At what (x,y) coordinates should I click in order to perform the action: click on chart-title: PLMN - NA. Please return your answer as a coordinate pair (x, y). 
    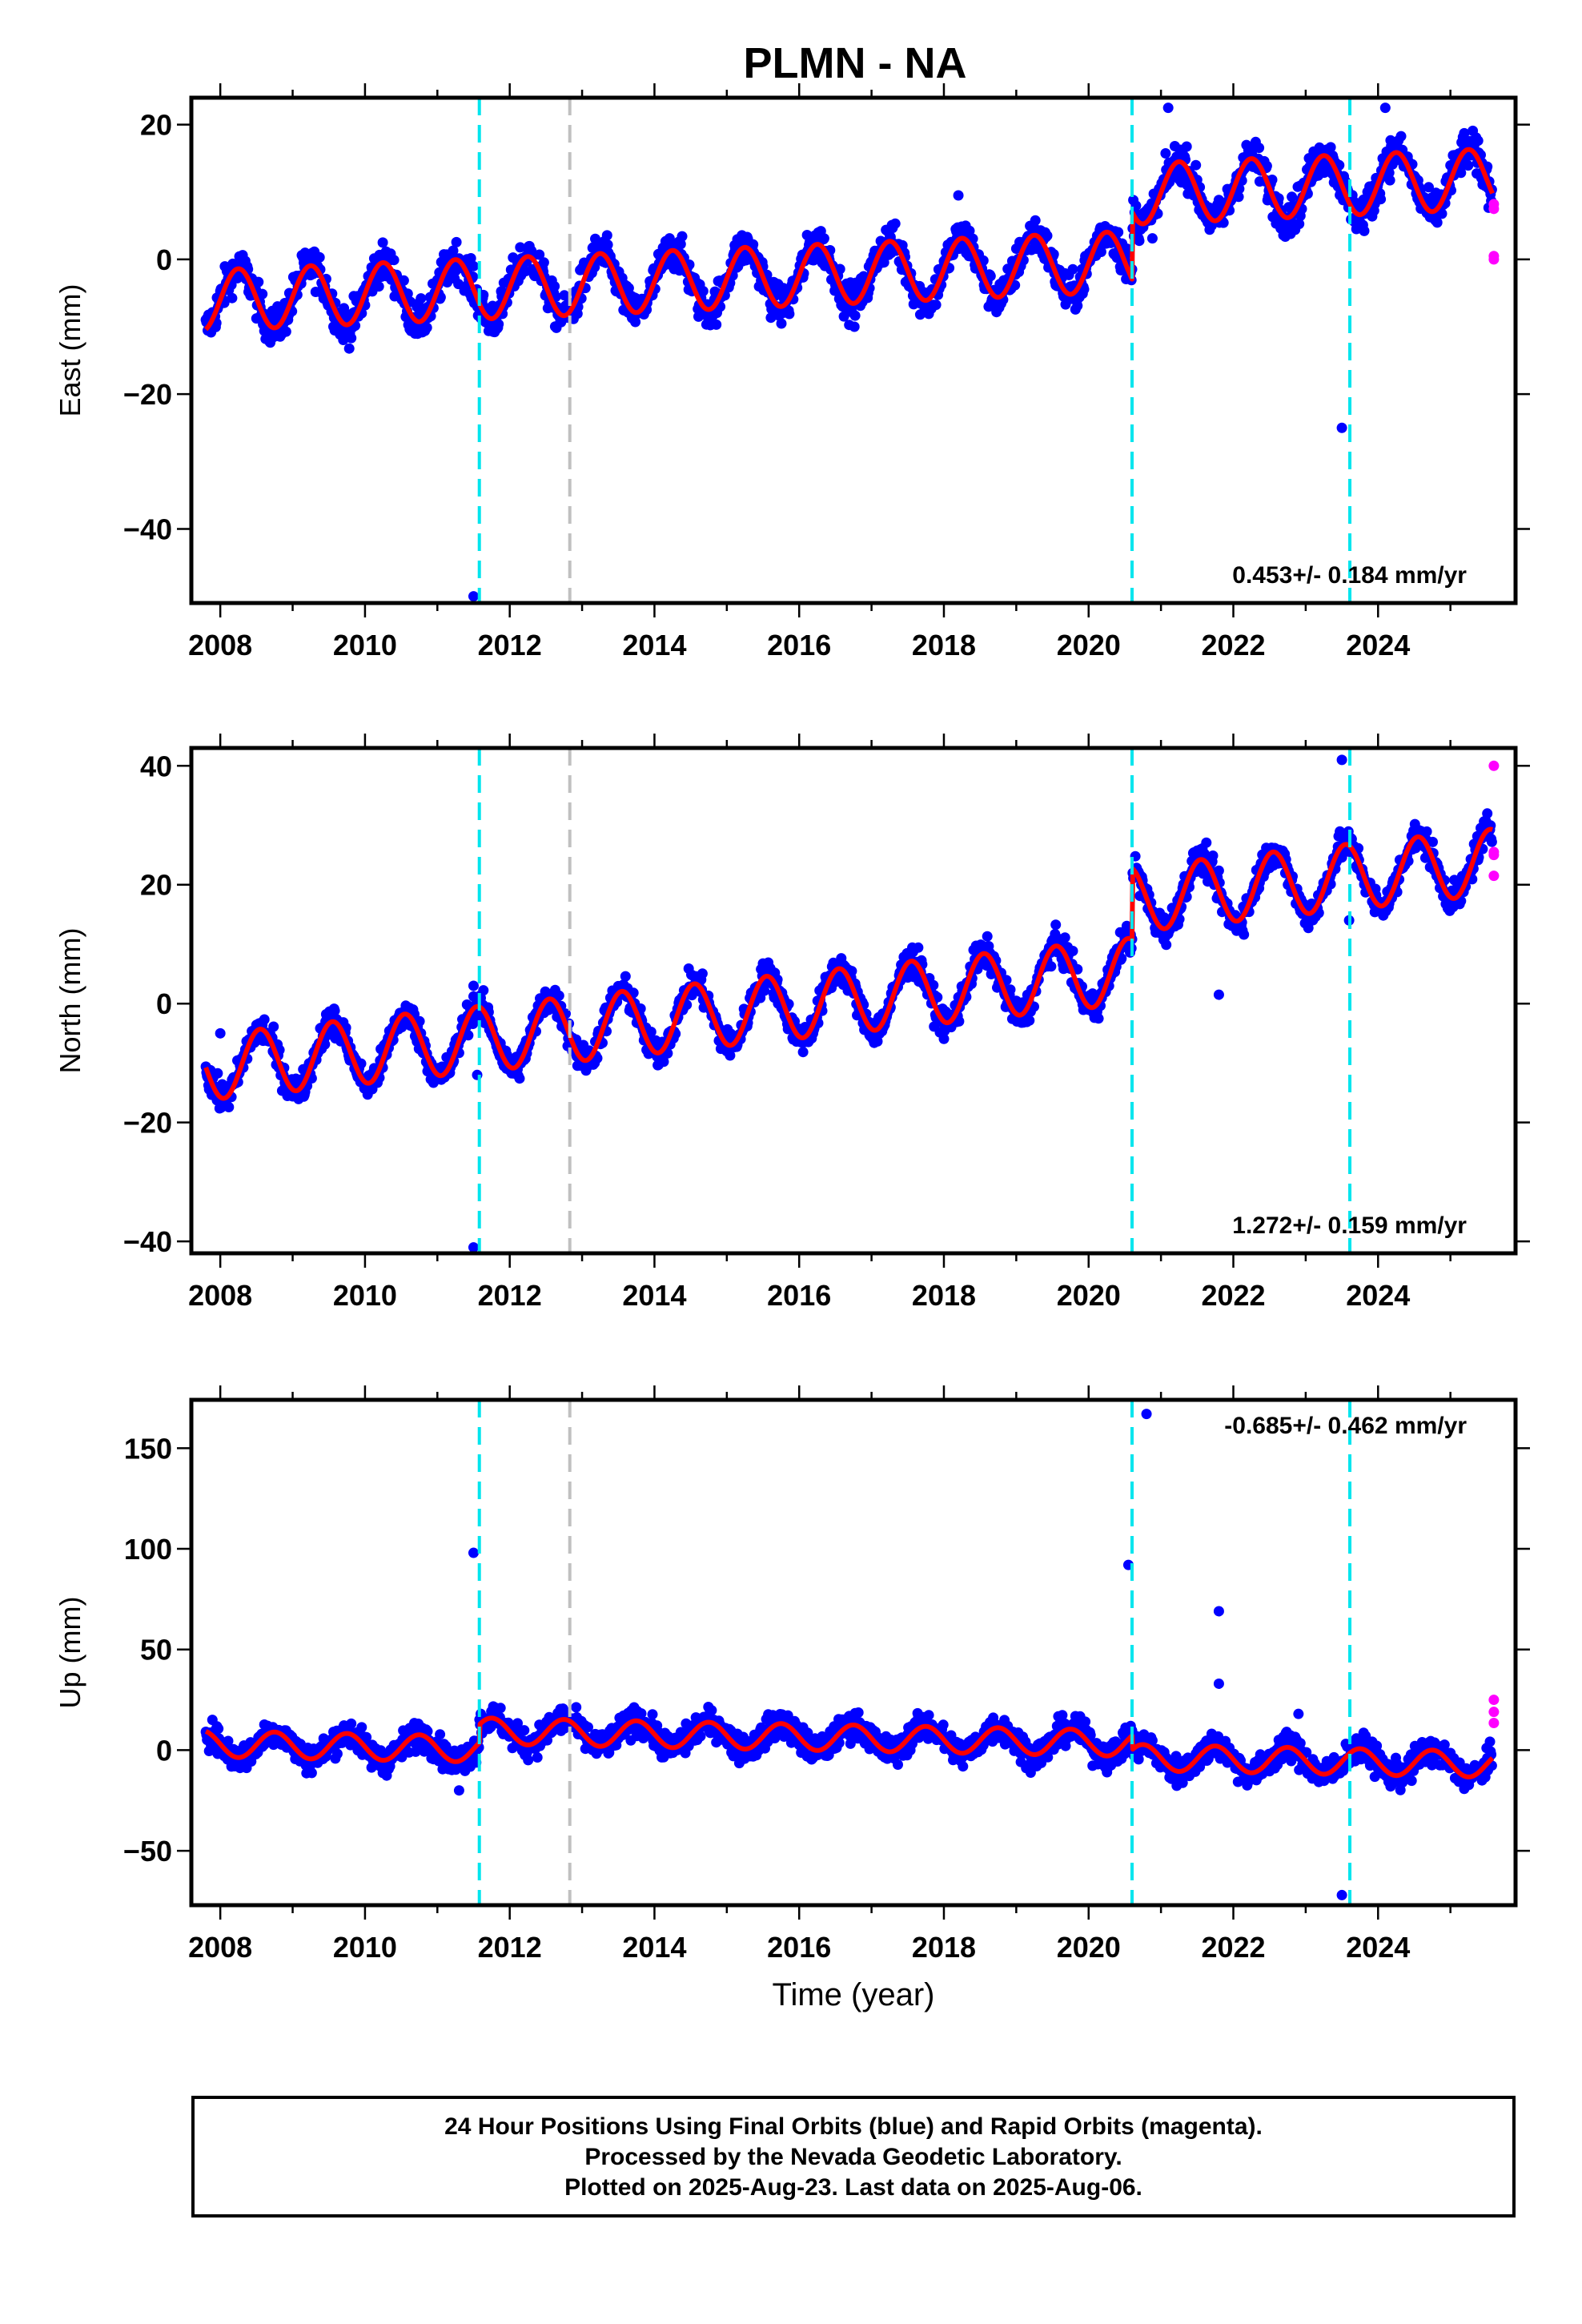
    Looking at the image, I should click on (855, 63).